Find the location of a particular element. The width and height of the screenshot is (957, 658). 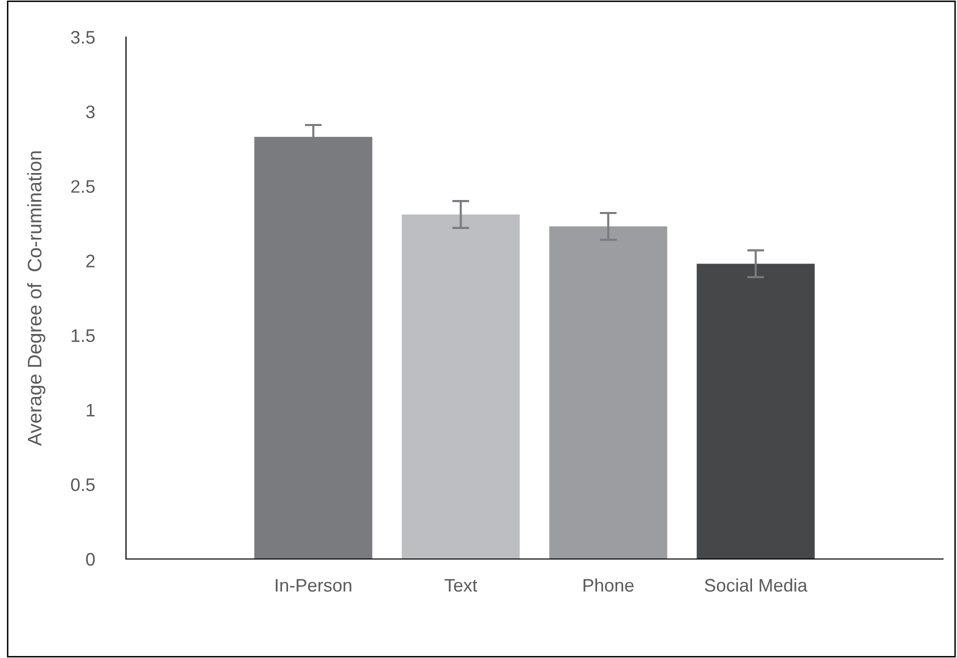

x-tick-label: Social Media is located at coordinates (756, 585).